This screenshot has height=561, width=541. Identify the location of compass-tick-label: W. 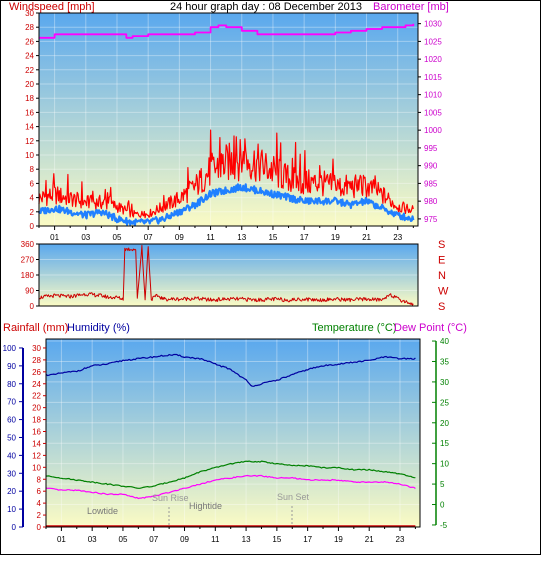
(443, 292).